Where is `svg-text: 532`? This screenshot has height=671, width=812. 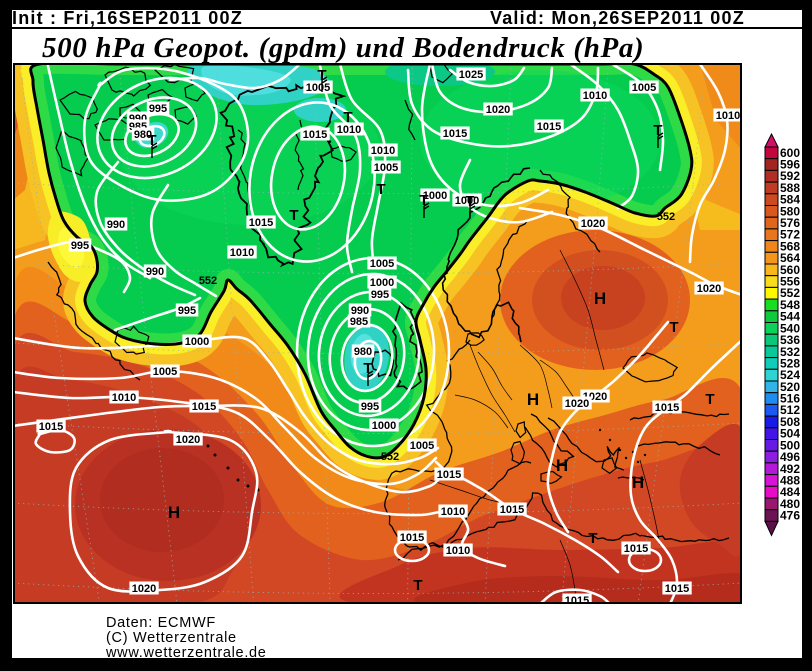
svg-text: 532 is located at coordinates (790, 352).